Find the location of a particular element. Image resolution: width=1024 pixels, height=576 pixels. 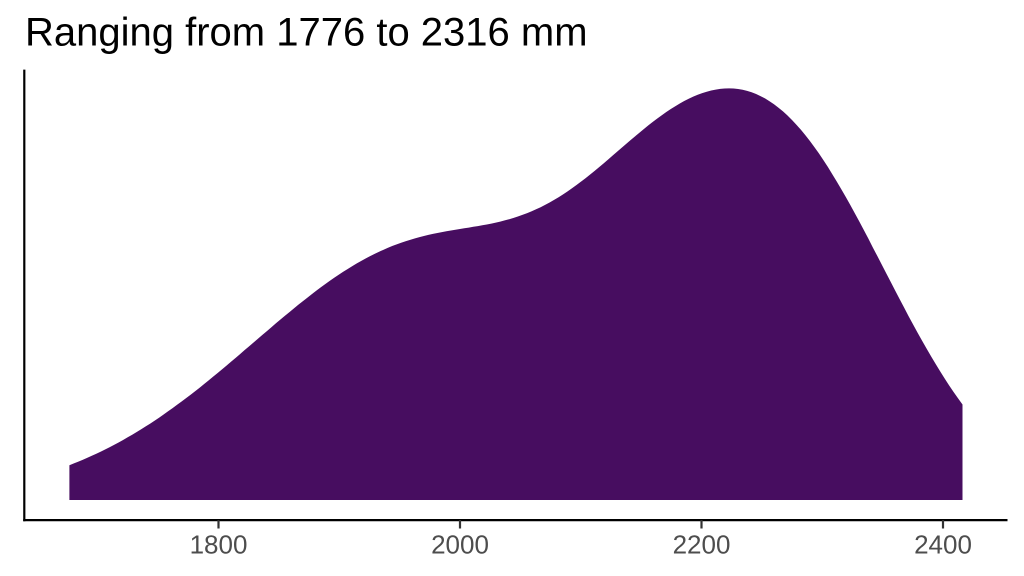

svg-text: 2200 is located at coordinates (702, 545).